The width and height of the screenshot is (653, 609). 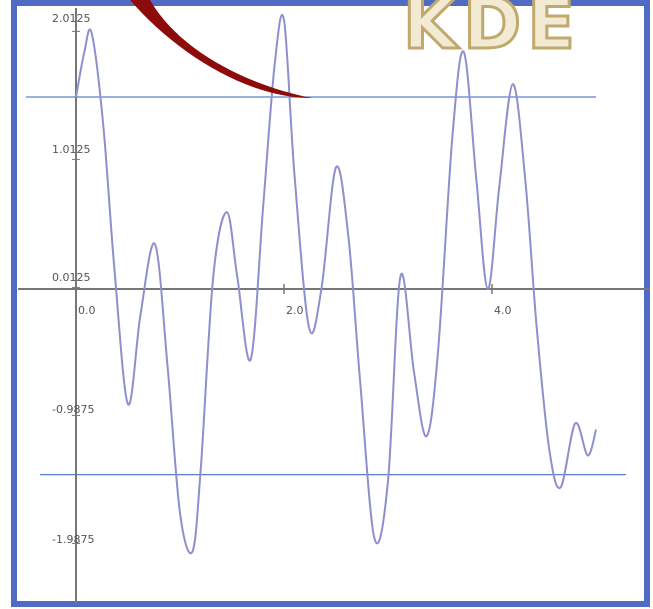 What do you see at coordinates (71, 149) in the screenshot?
I see `y-tick-label: 1.0125` at bounding box center [71, 149].